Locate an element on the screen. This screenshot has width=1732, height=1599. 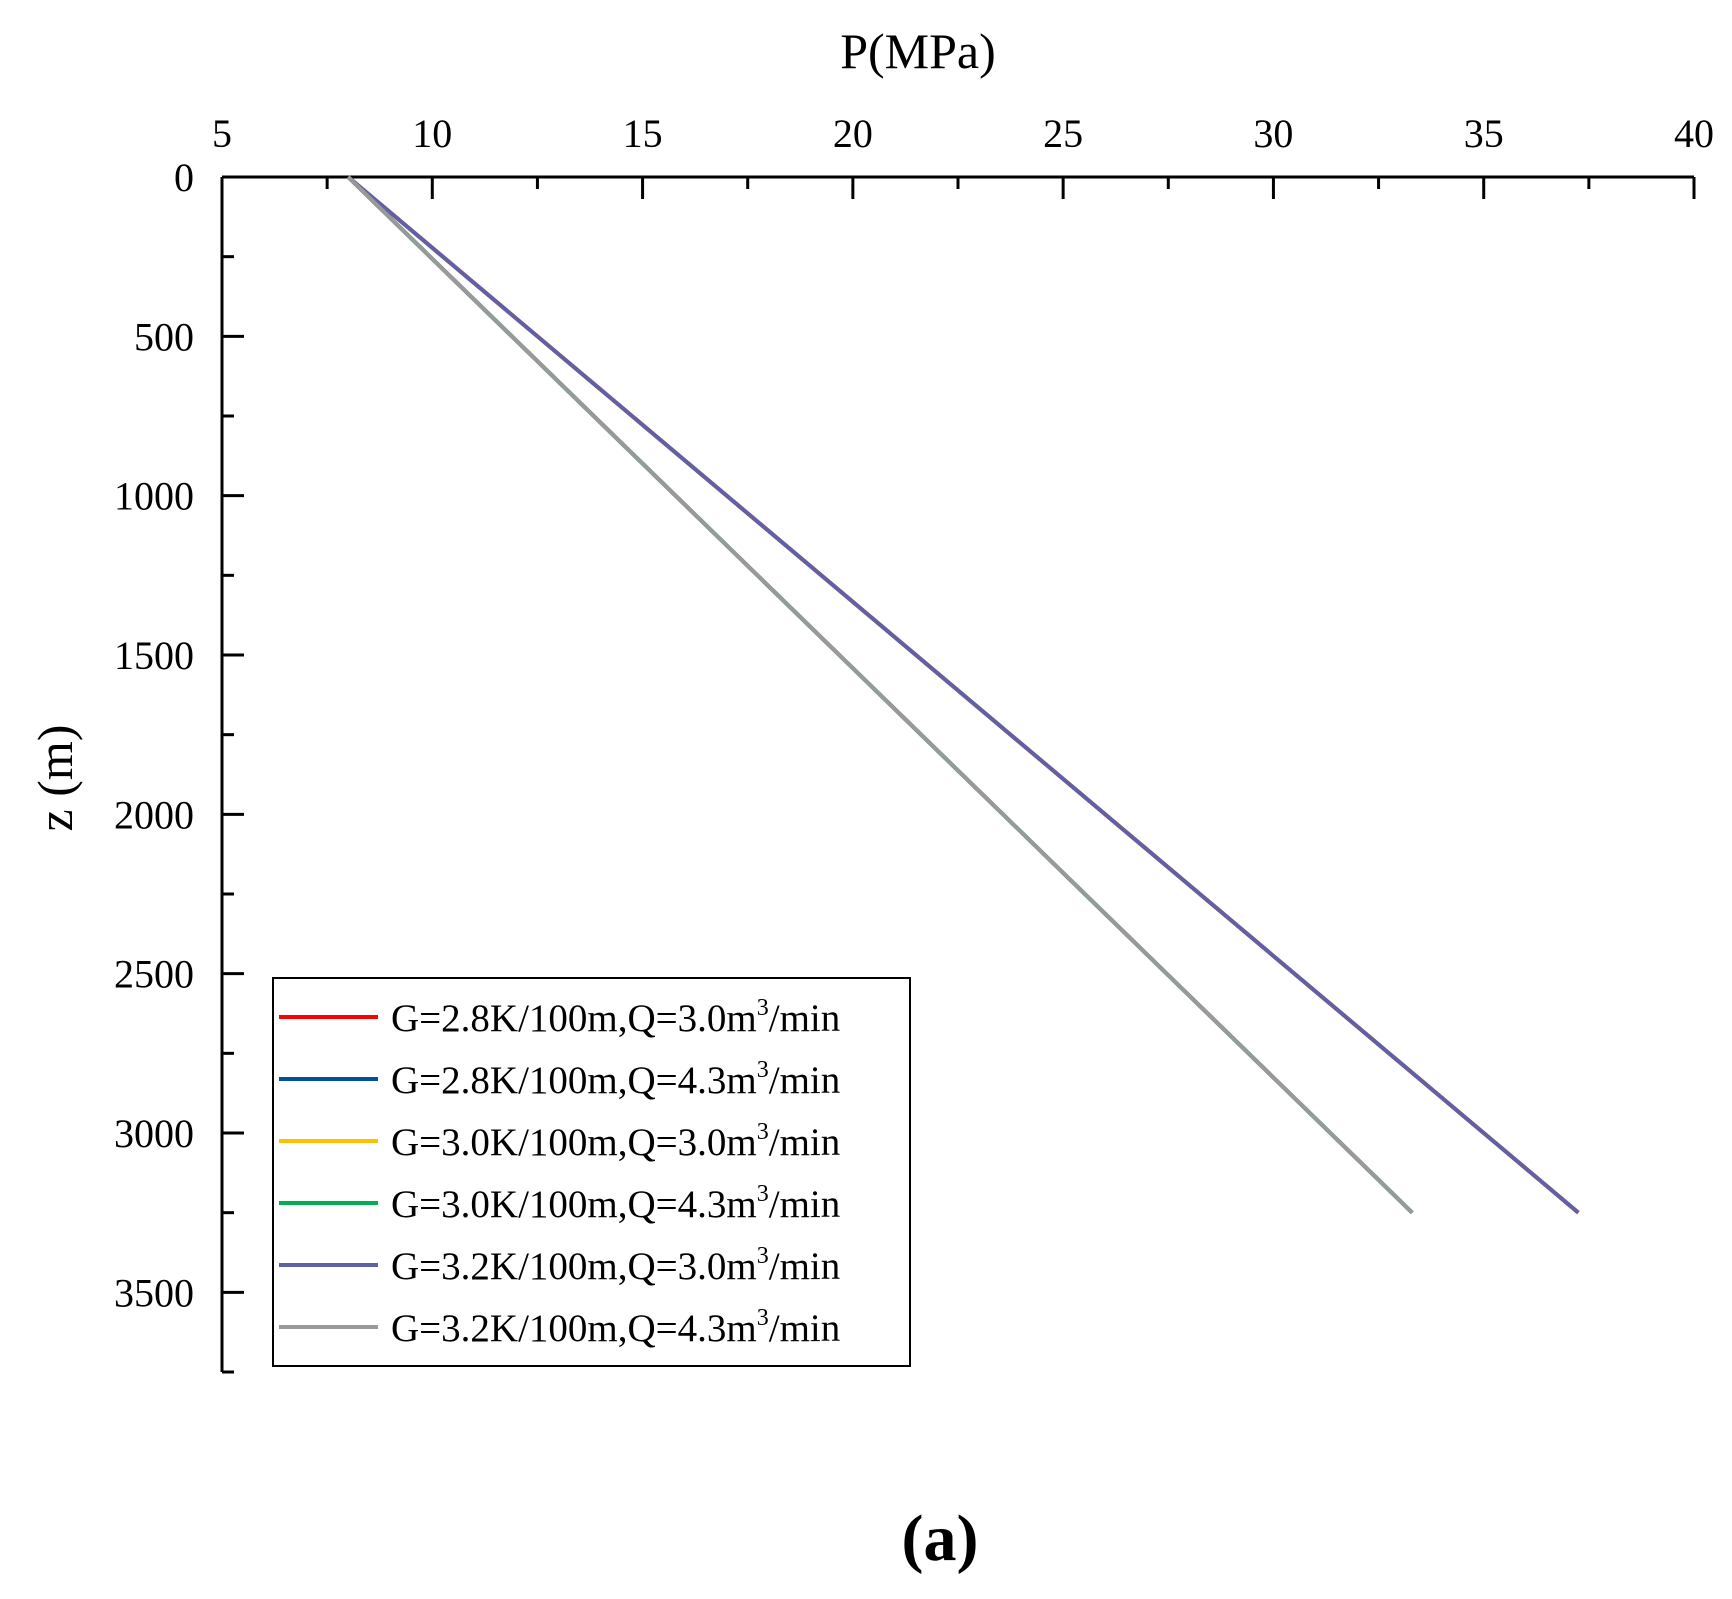
panel-label: (a) is located at coordinates (940, 1538).